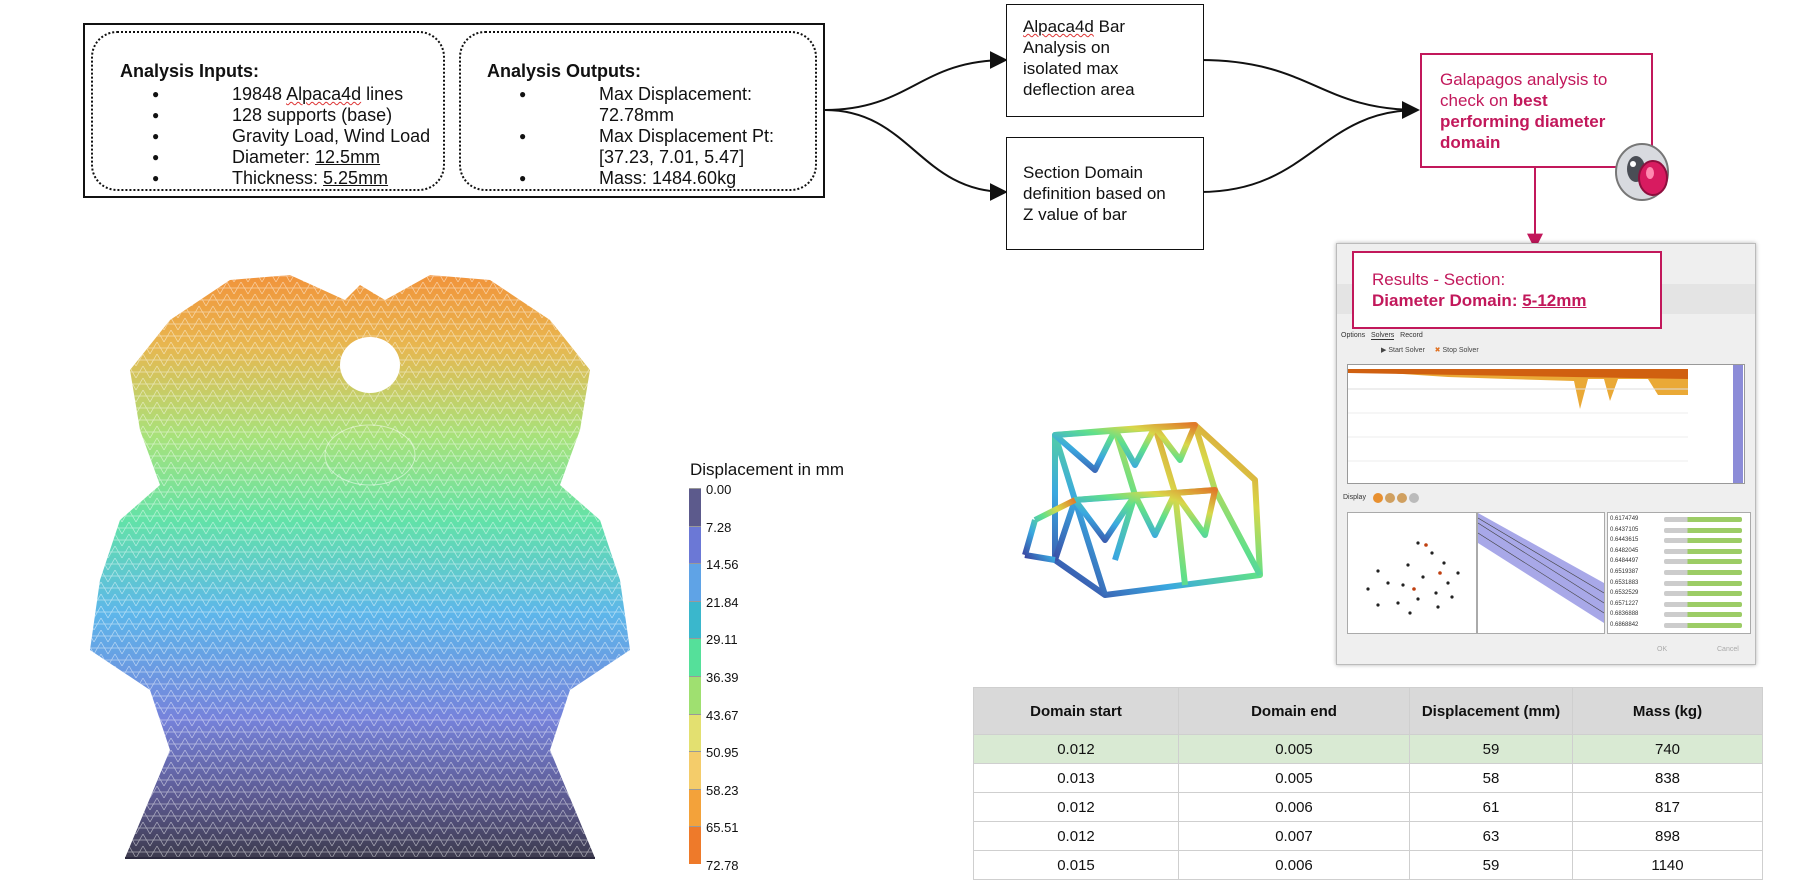 This screenshot has width=1796, height=895. I want to click on legend-tick-label: 36.39, so click(722, 677).